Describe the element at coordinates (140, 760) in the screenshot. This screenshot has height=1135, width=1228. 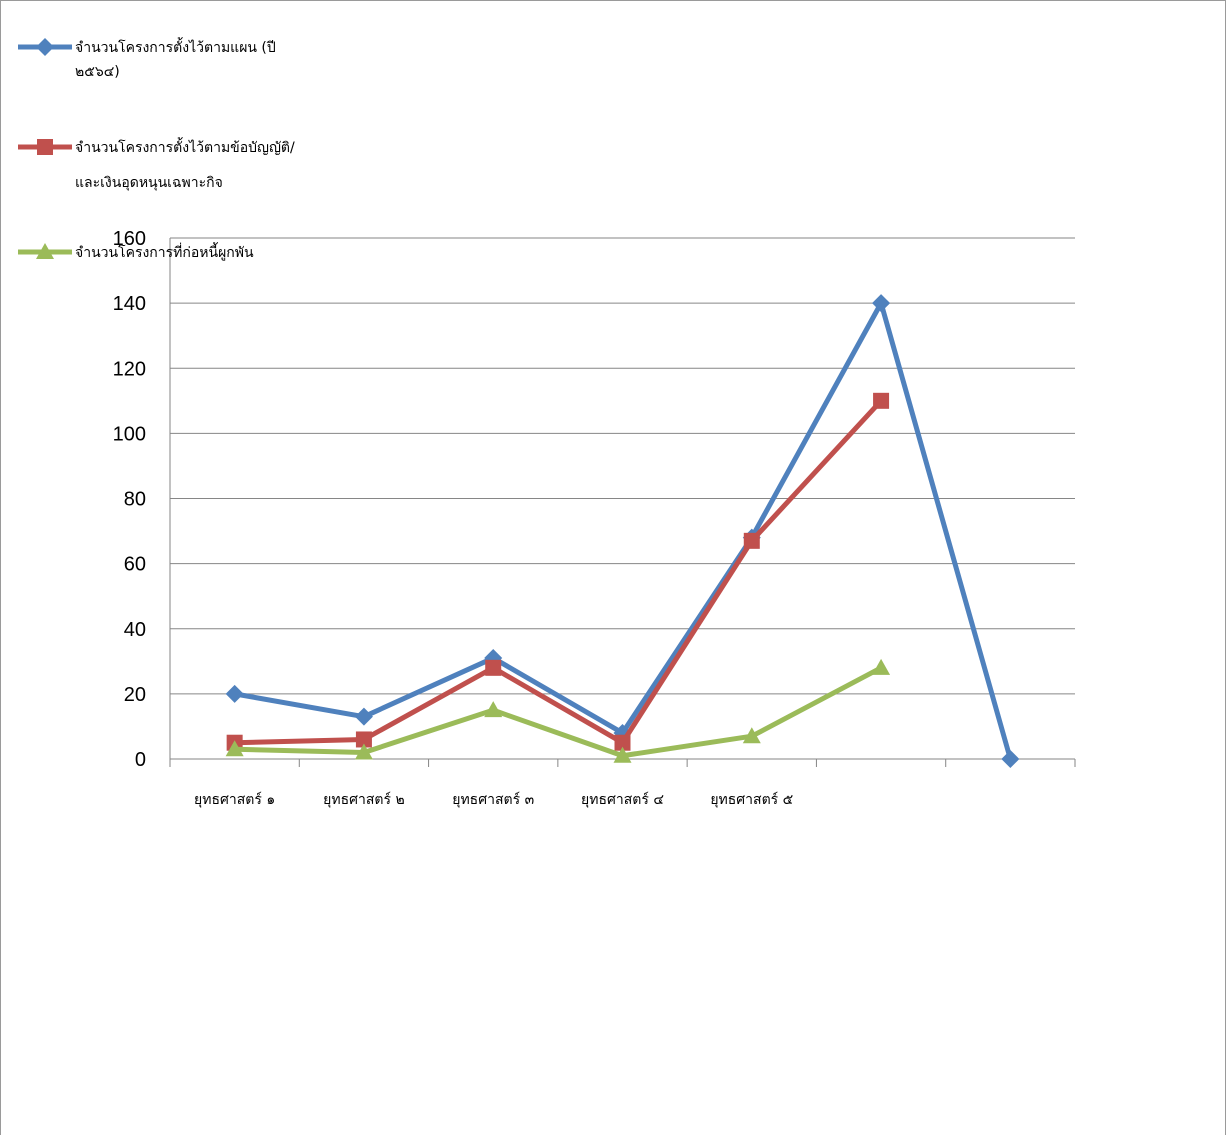
I see `y-tick-label: 0` at that location.